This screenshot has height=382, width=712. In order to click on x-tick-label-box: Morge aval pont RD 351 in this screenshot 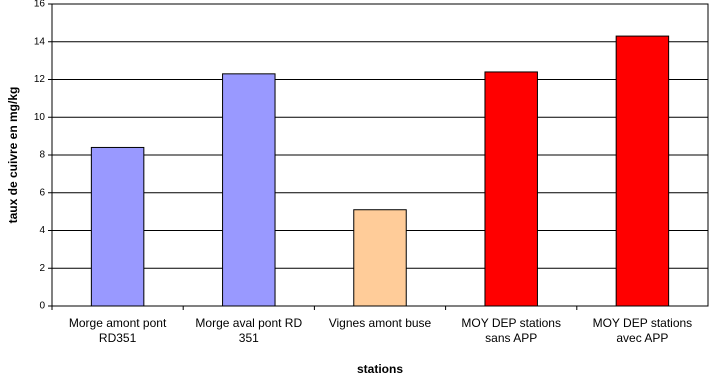, I will do `click(249, 330)`.